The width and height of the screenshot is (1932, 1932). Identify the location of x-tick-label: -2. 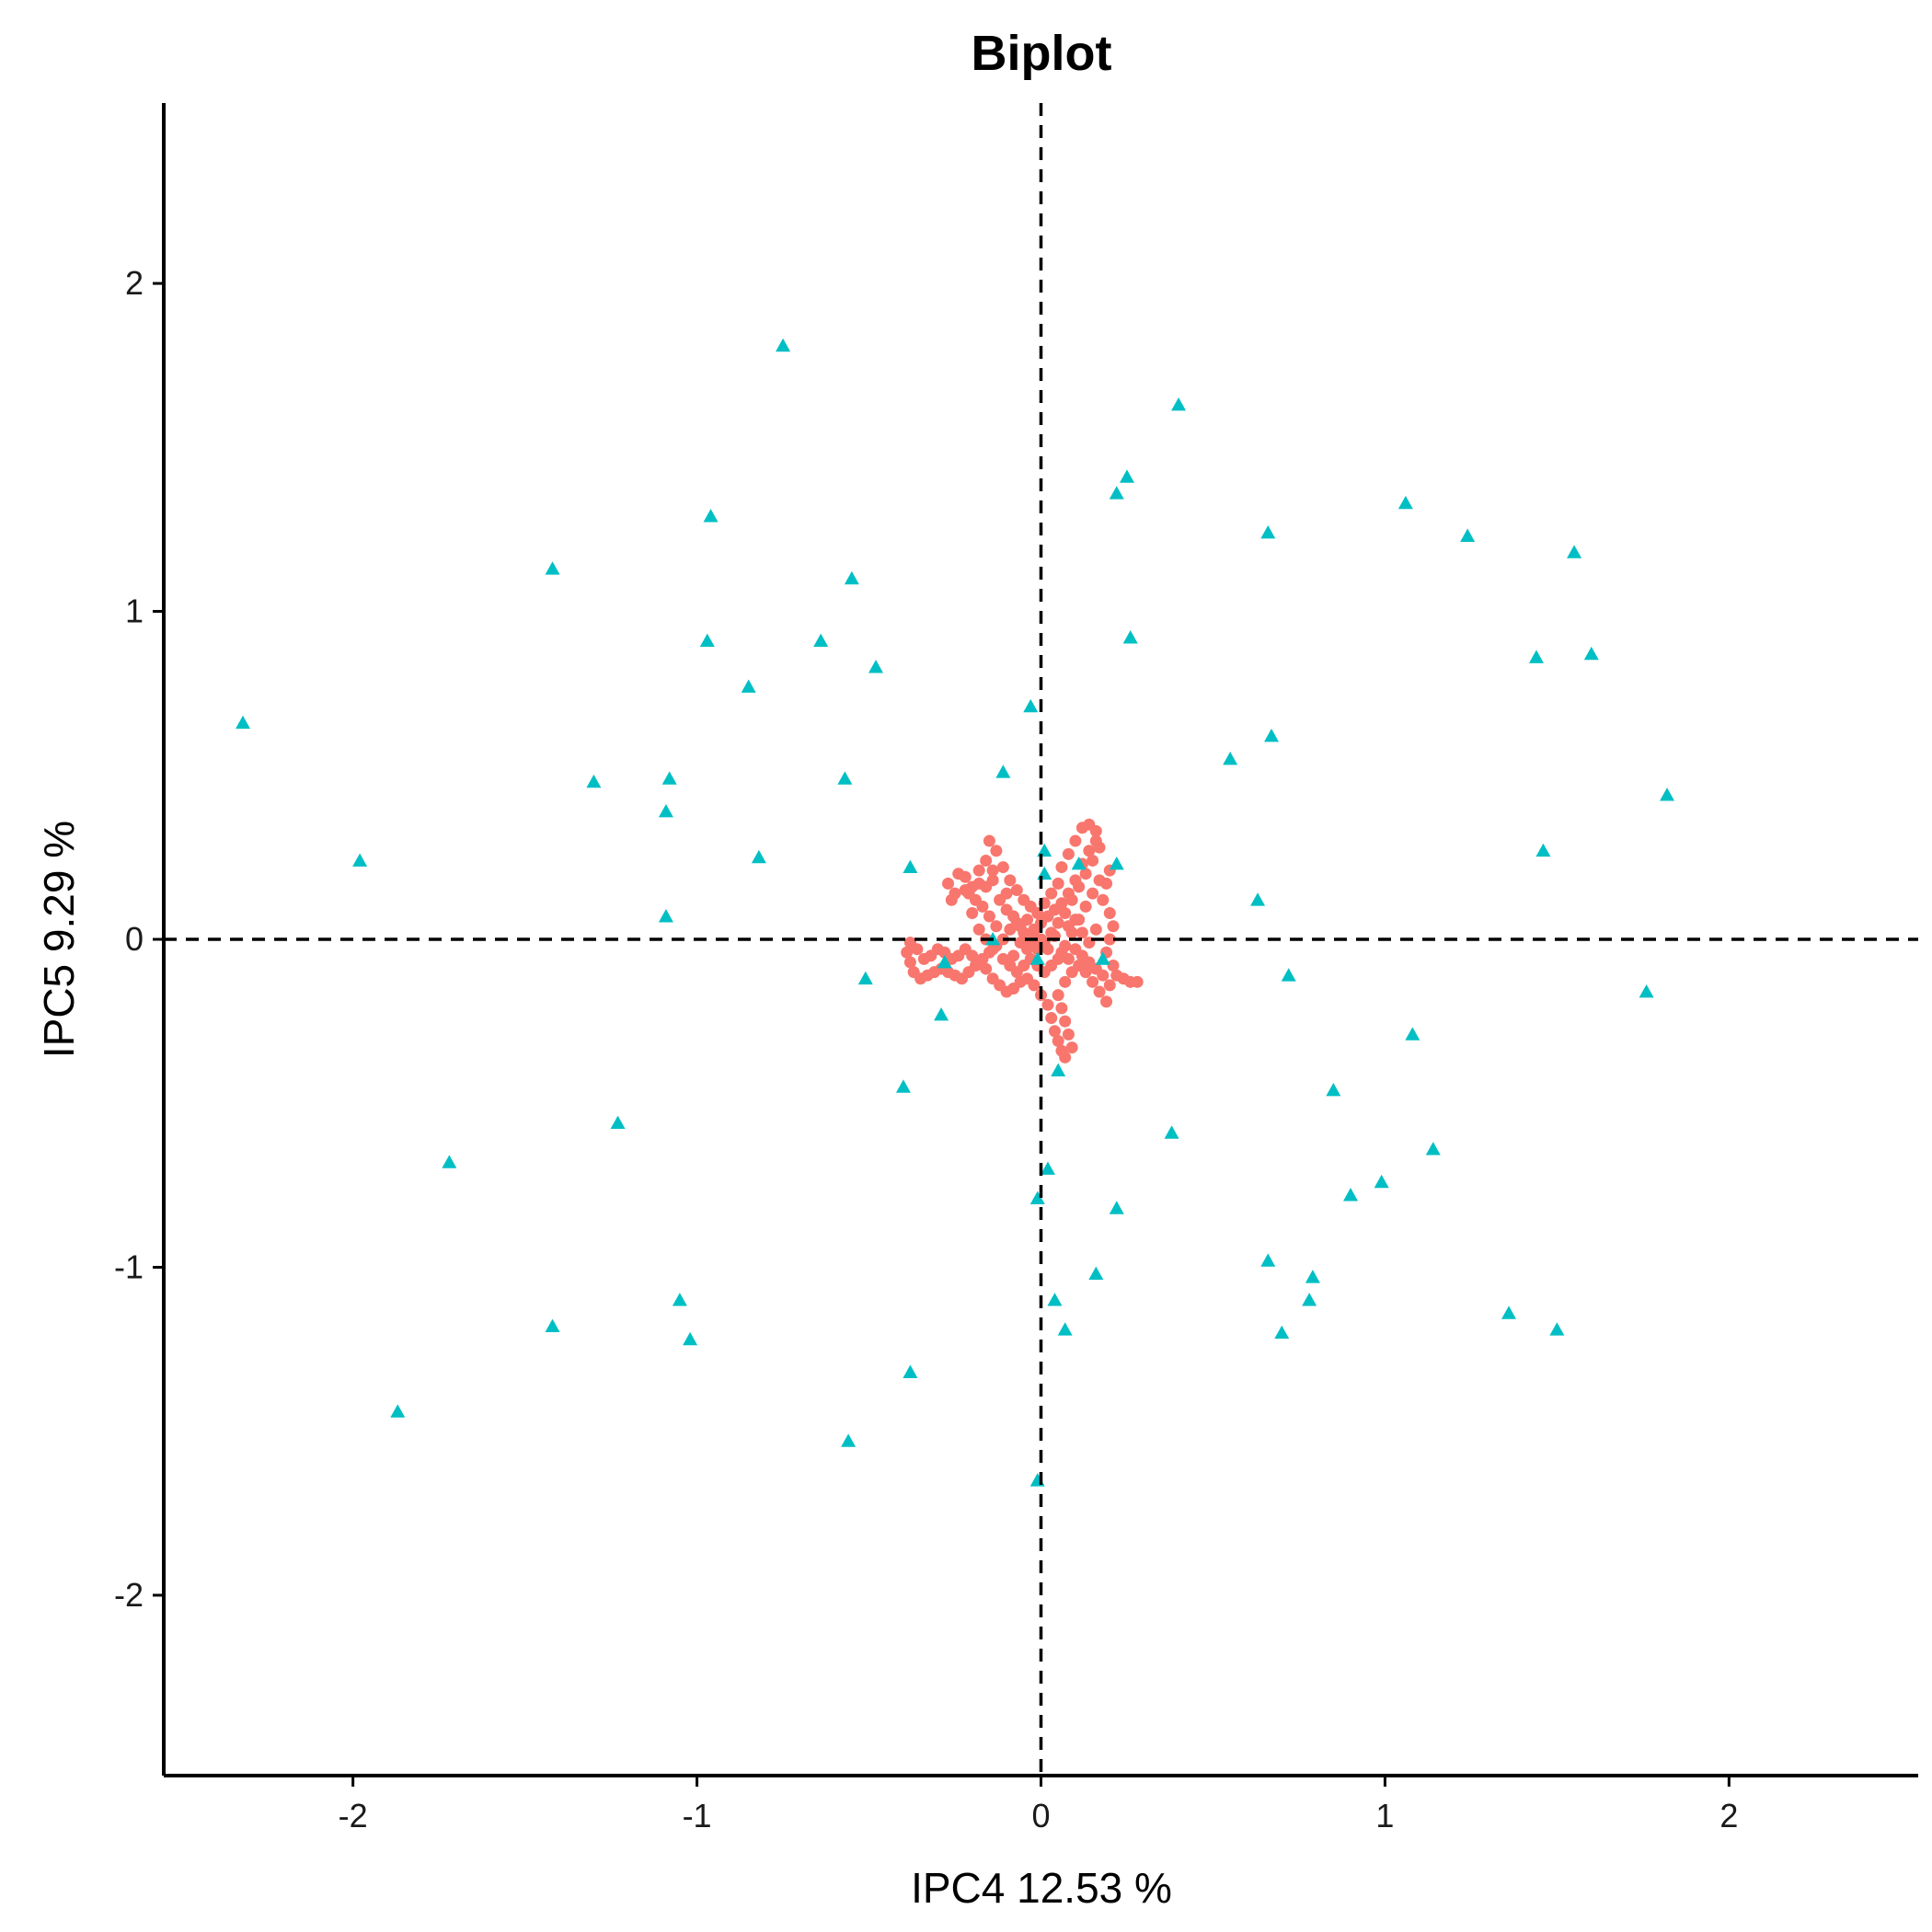
(353, 1815).